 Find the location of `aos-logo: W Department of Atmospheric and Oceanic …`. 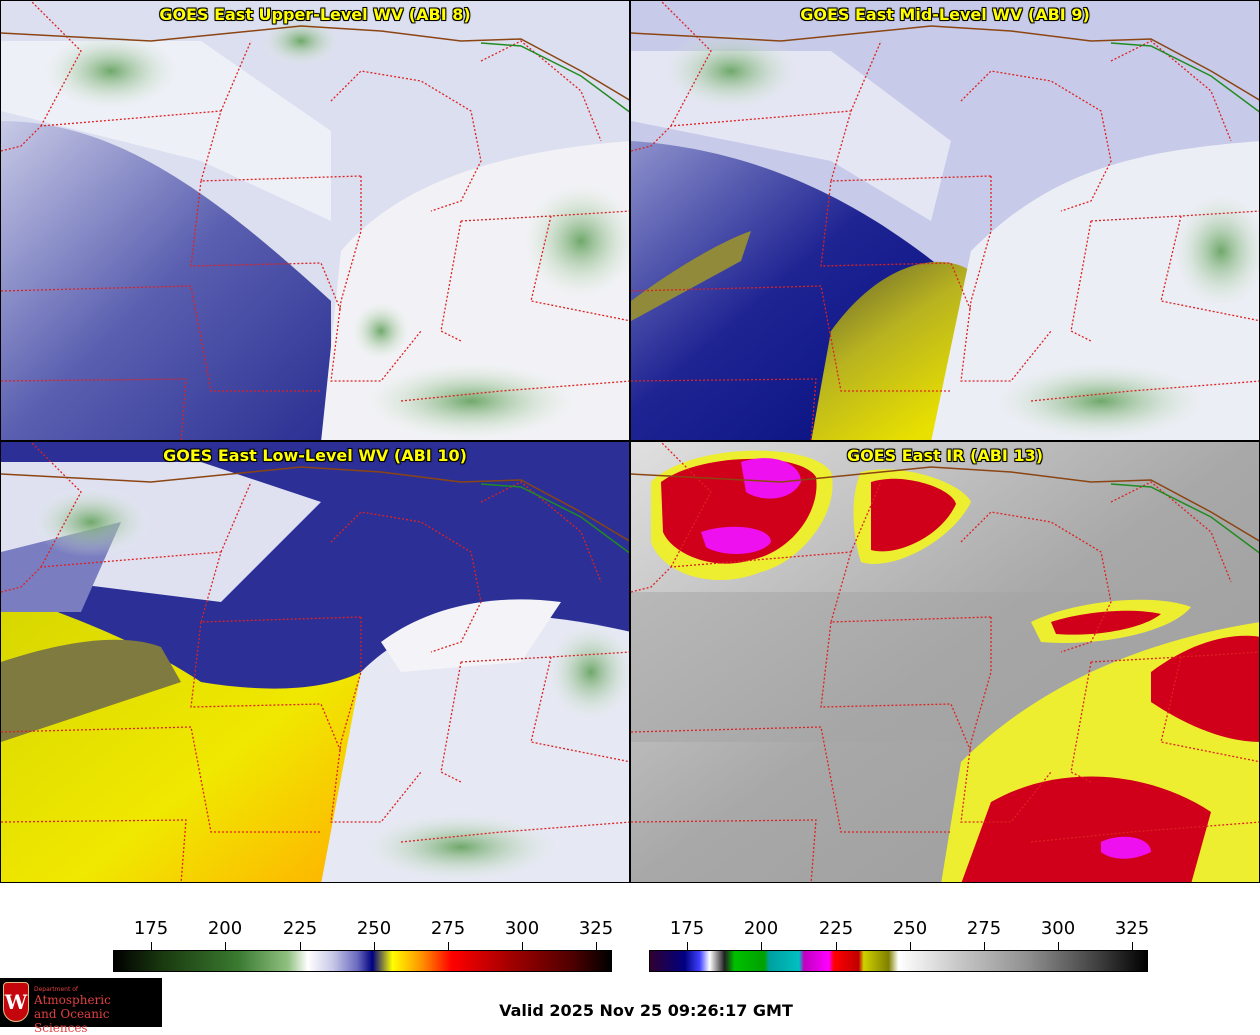

aos-logo: W Department of Atmospheric and Oceanic … is located at coordinates (81, 1006).